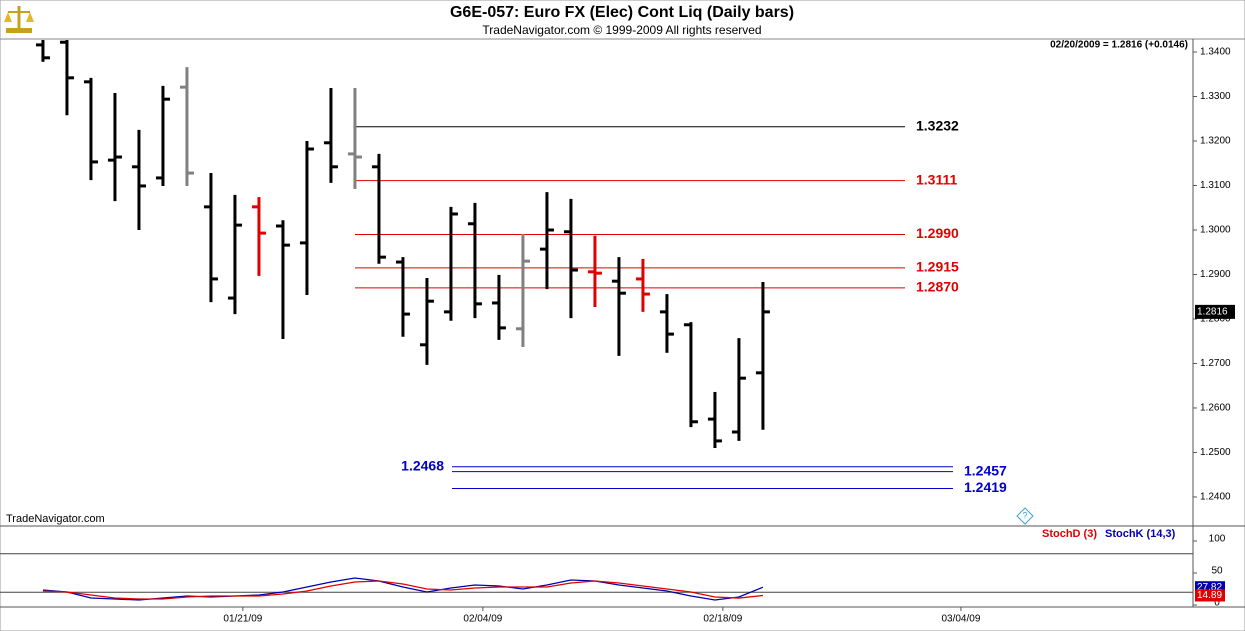 The height and width of the screenshot is (631, 1245). What do you see at coordinates (1215, 141) in the screenshot?
I see `y-tick-label: 1.3200` at bounding box center [1215, 141].